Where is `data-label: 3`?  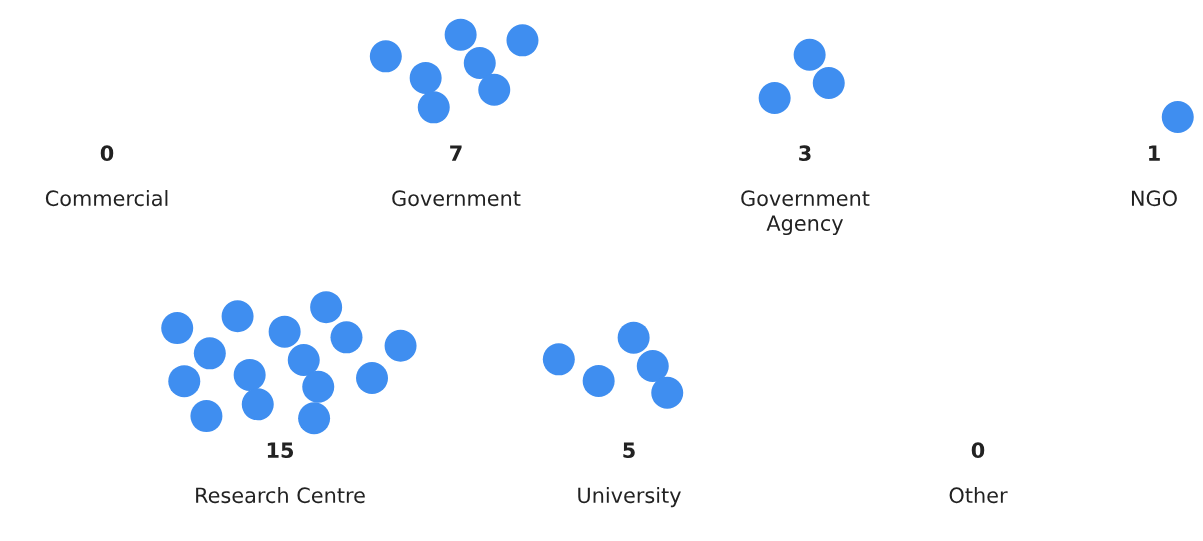 data-label: 3 is located at coordinates (805, 153).